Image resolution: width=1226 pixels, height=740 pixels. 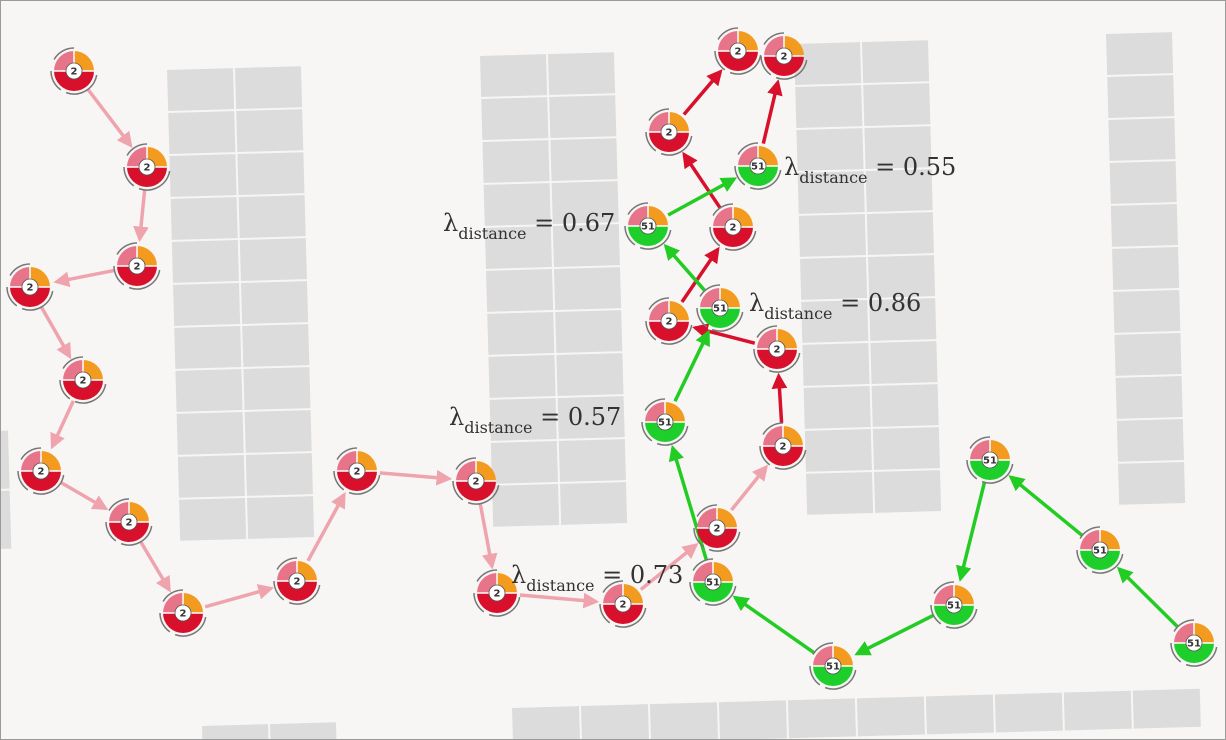 I want to click on lambda-label-1: λdistance = 0.67, so click(x=529, y=226).